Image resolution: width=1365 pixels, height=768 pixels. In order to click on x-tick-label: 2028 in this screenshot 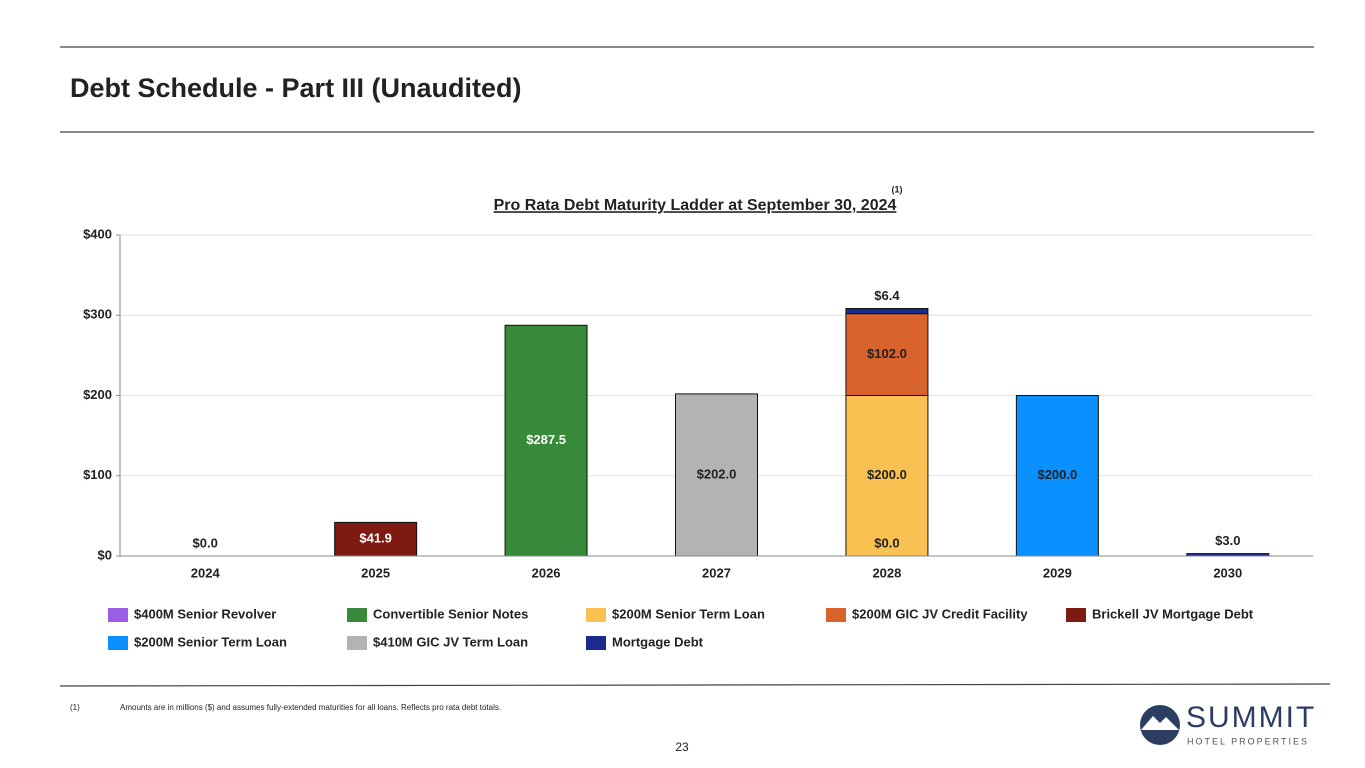, I will do `click(886, 572)`.